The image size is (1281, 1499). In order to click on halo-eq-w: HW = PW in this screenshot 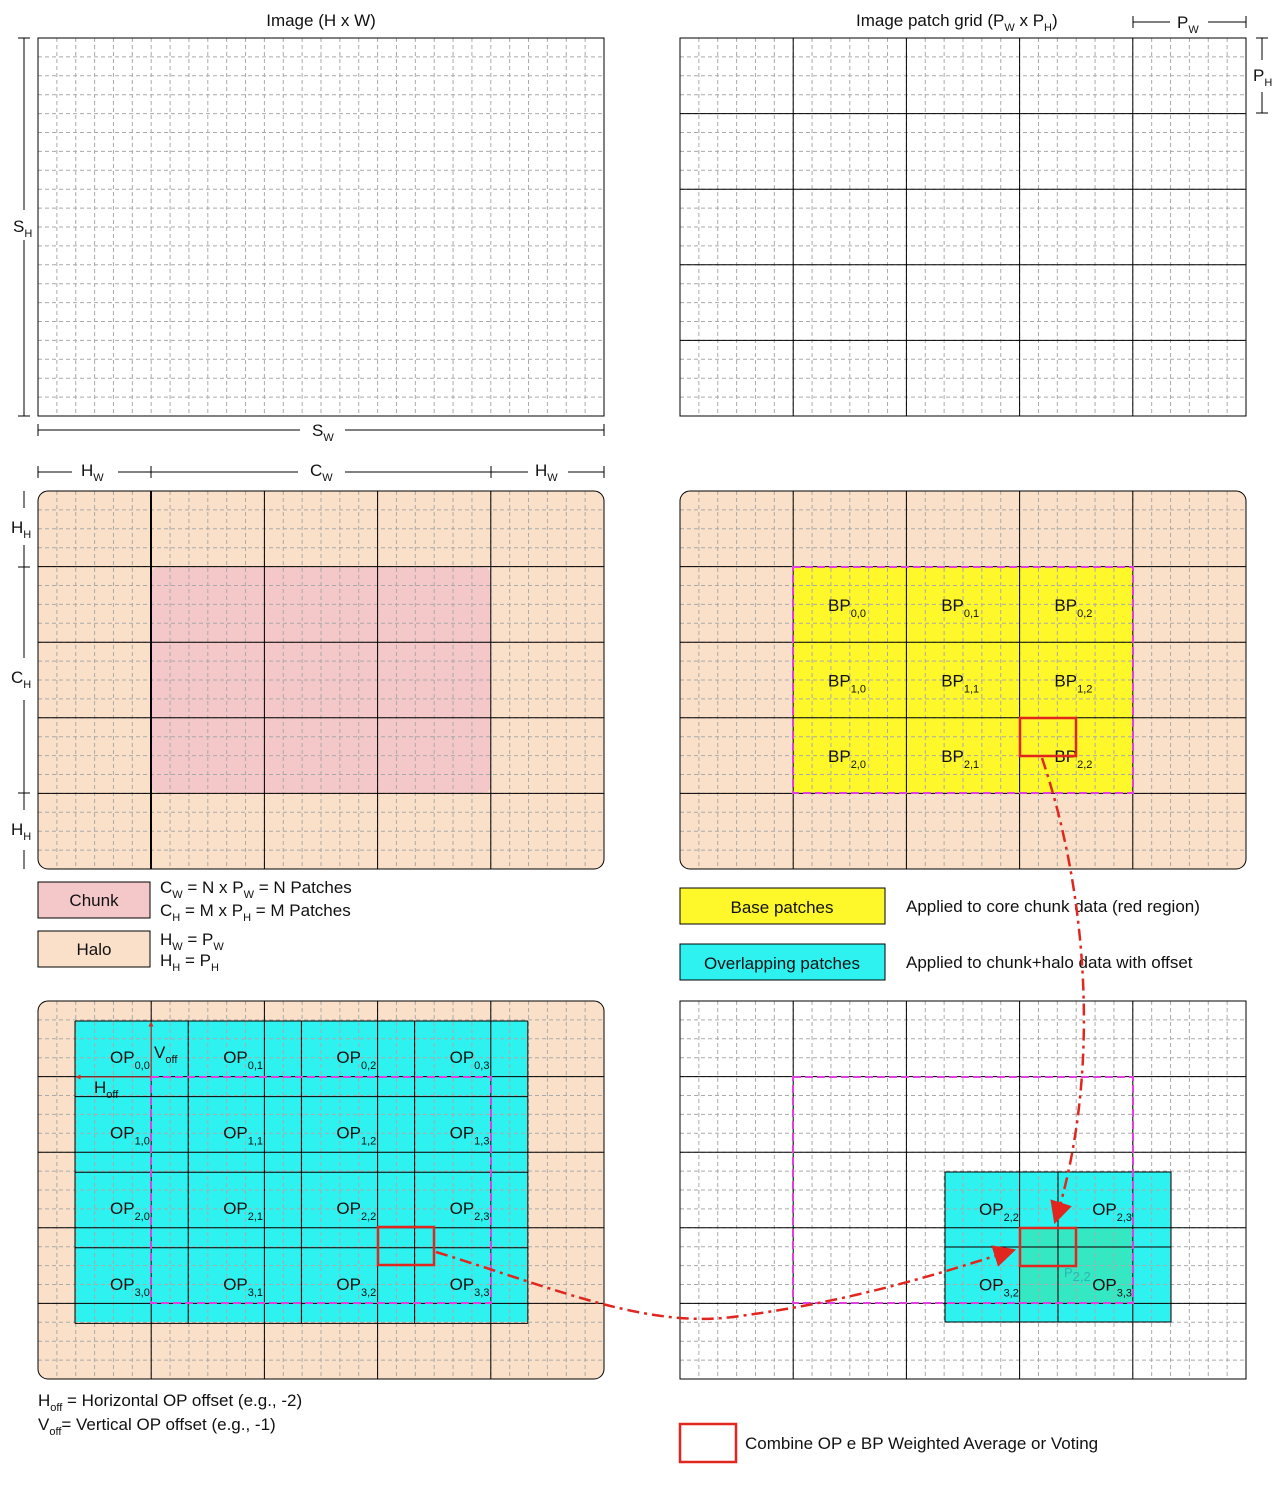, I will do `click(192, 941)`.